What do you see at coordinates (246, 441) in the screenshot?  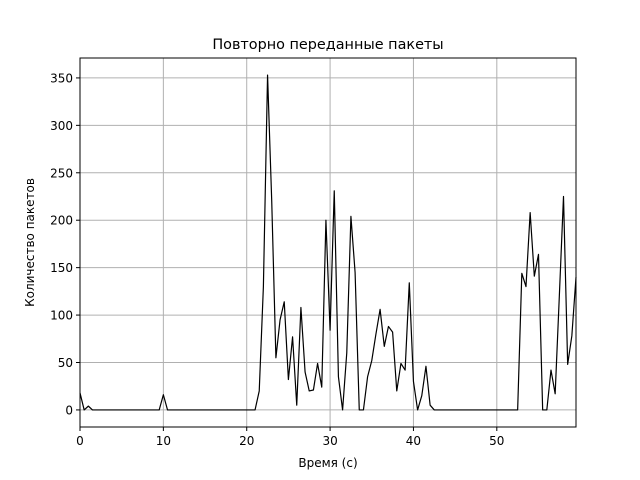 I see `x-tick-label: 20` at bounding box center [246, 441].